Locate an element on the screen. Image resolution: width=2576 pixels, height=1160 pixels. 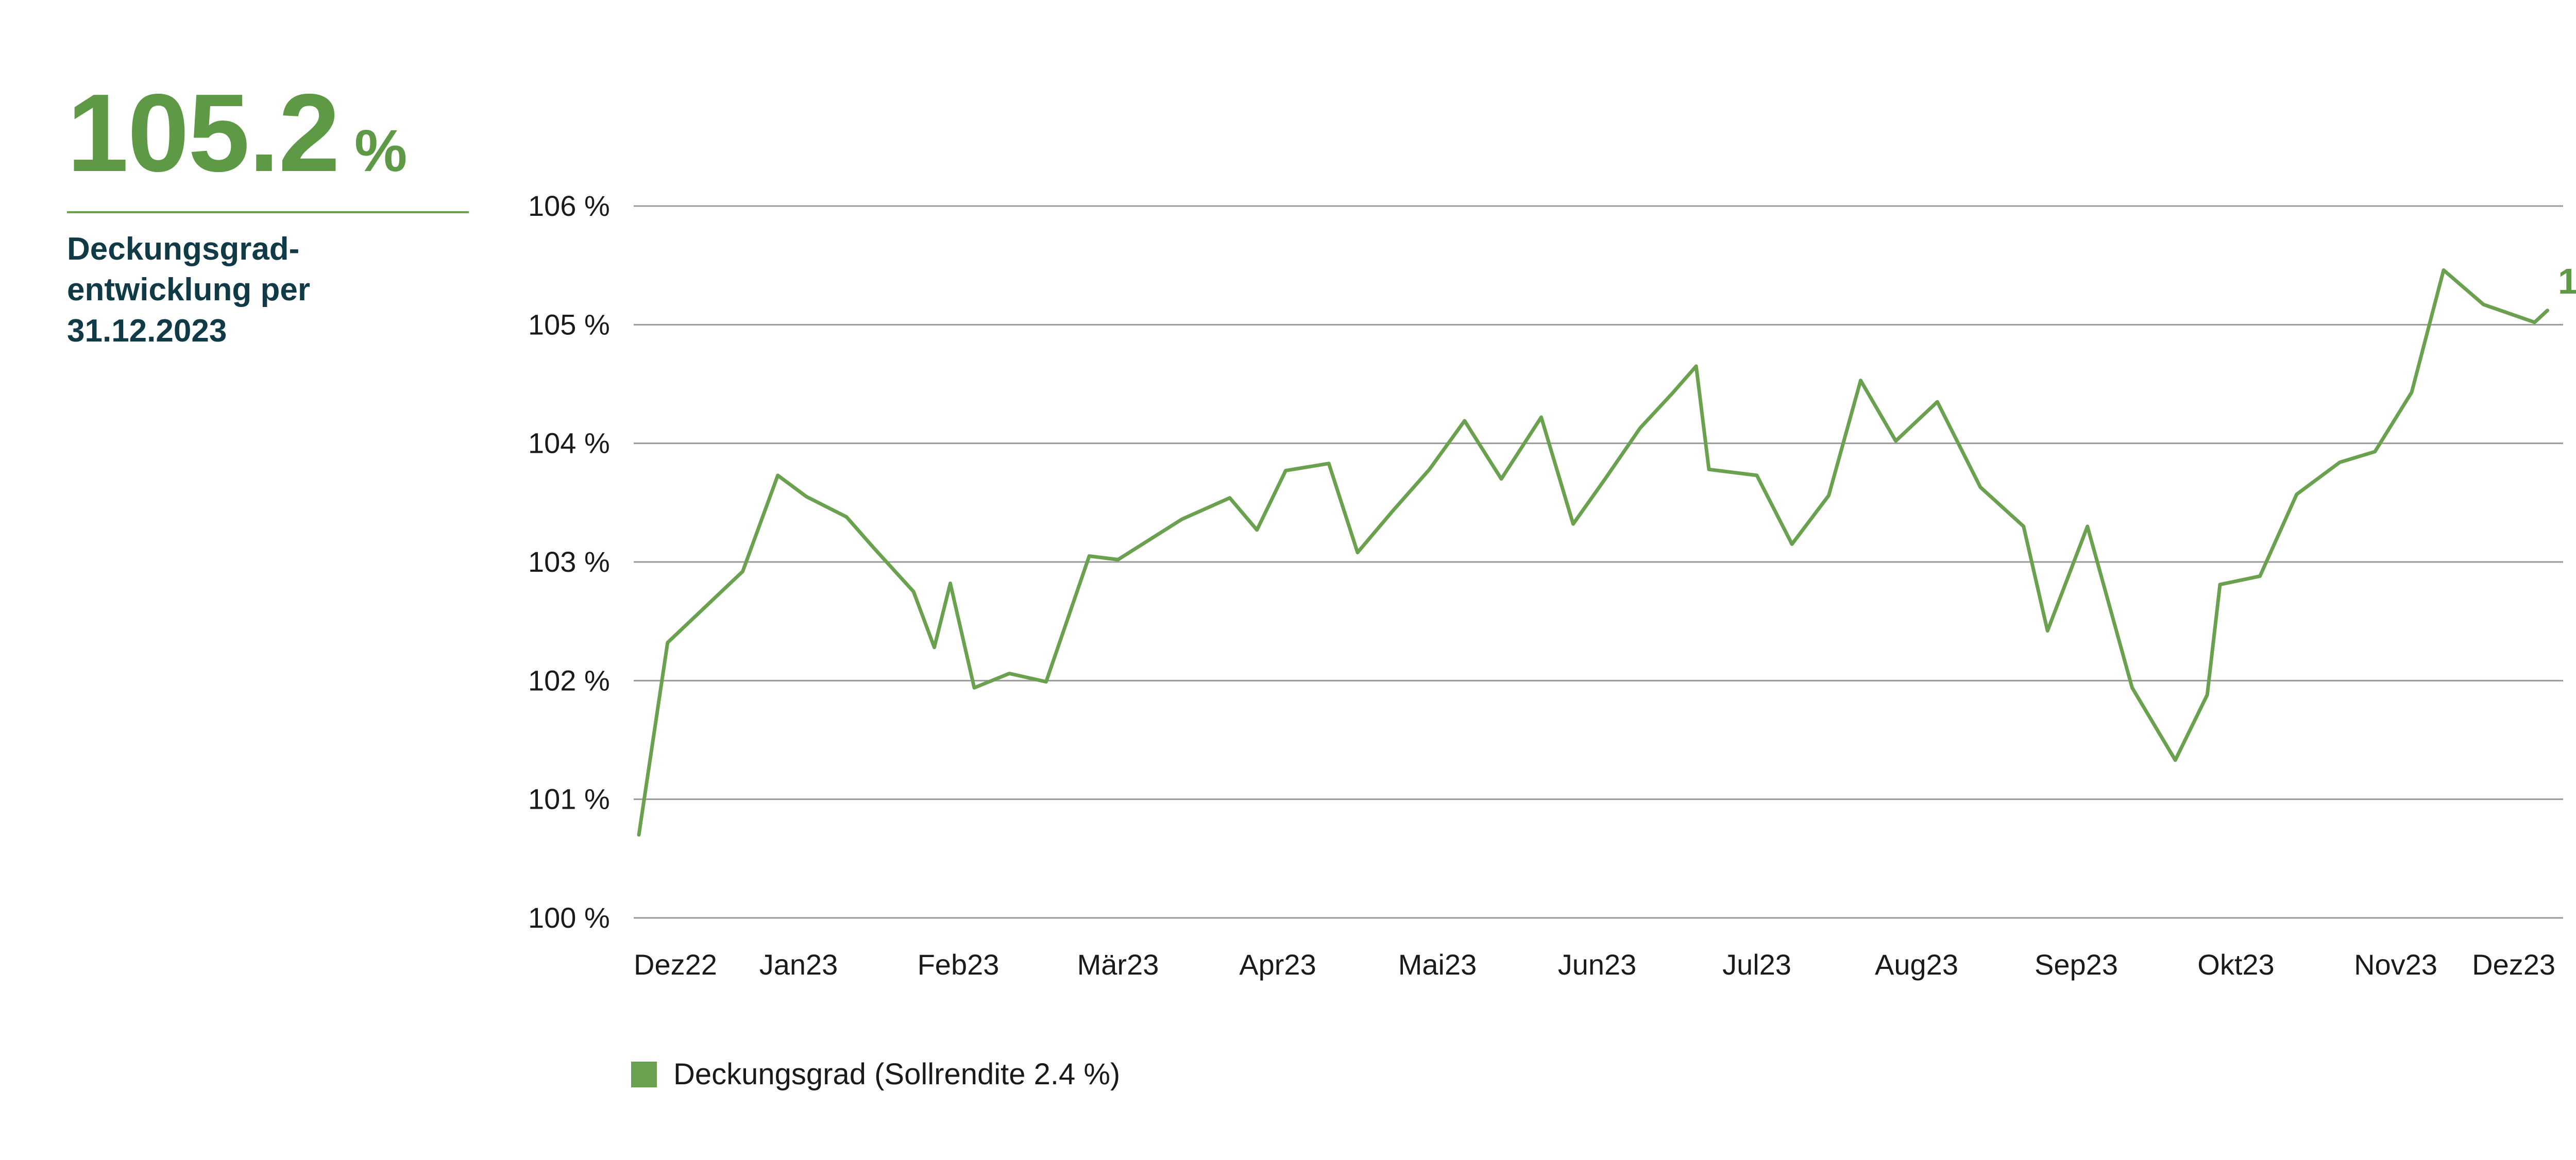
y-tick-label: 105 % is located at coordinates (569, 324).